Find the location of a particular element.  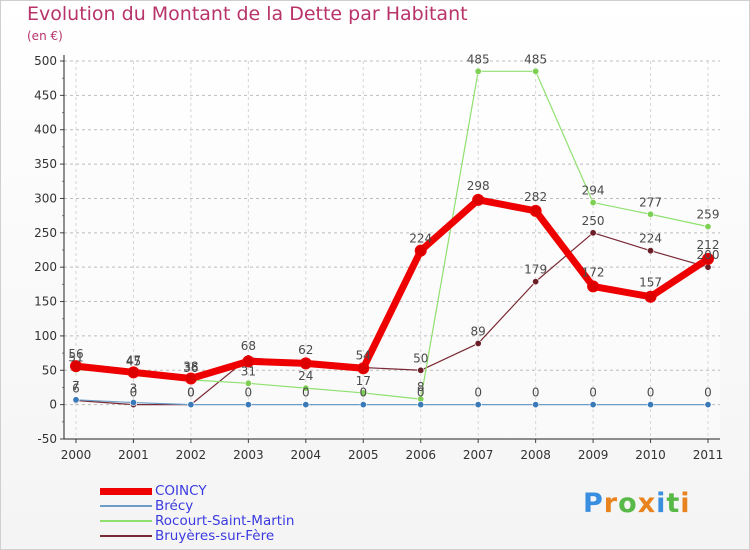

x-tick-label: 2006 is located at coordinates (420, 455).